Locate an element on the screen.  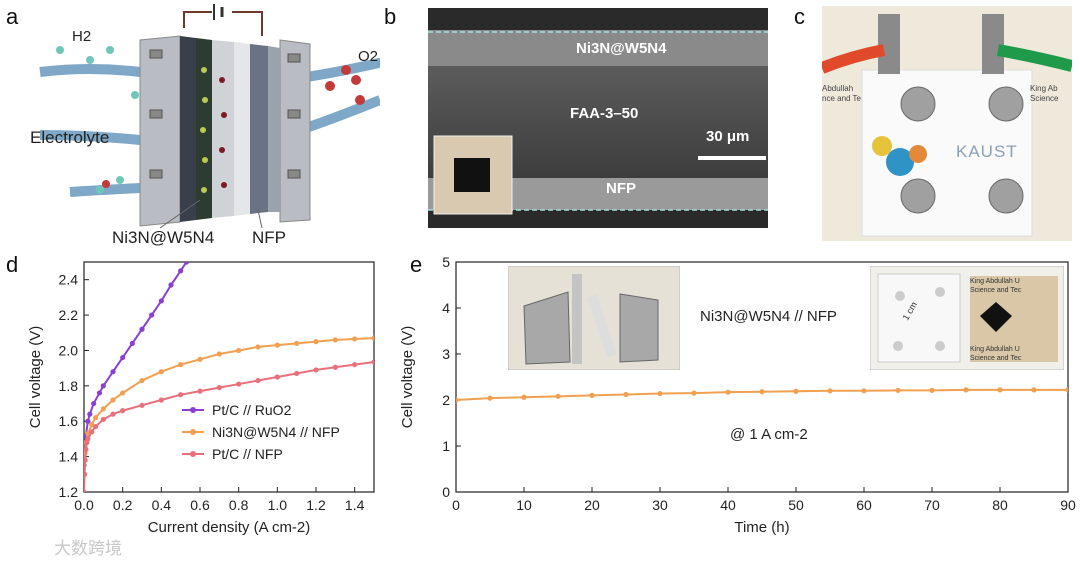
right-sign-text-2: Science is located at coordinates (1044, 98).